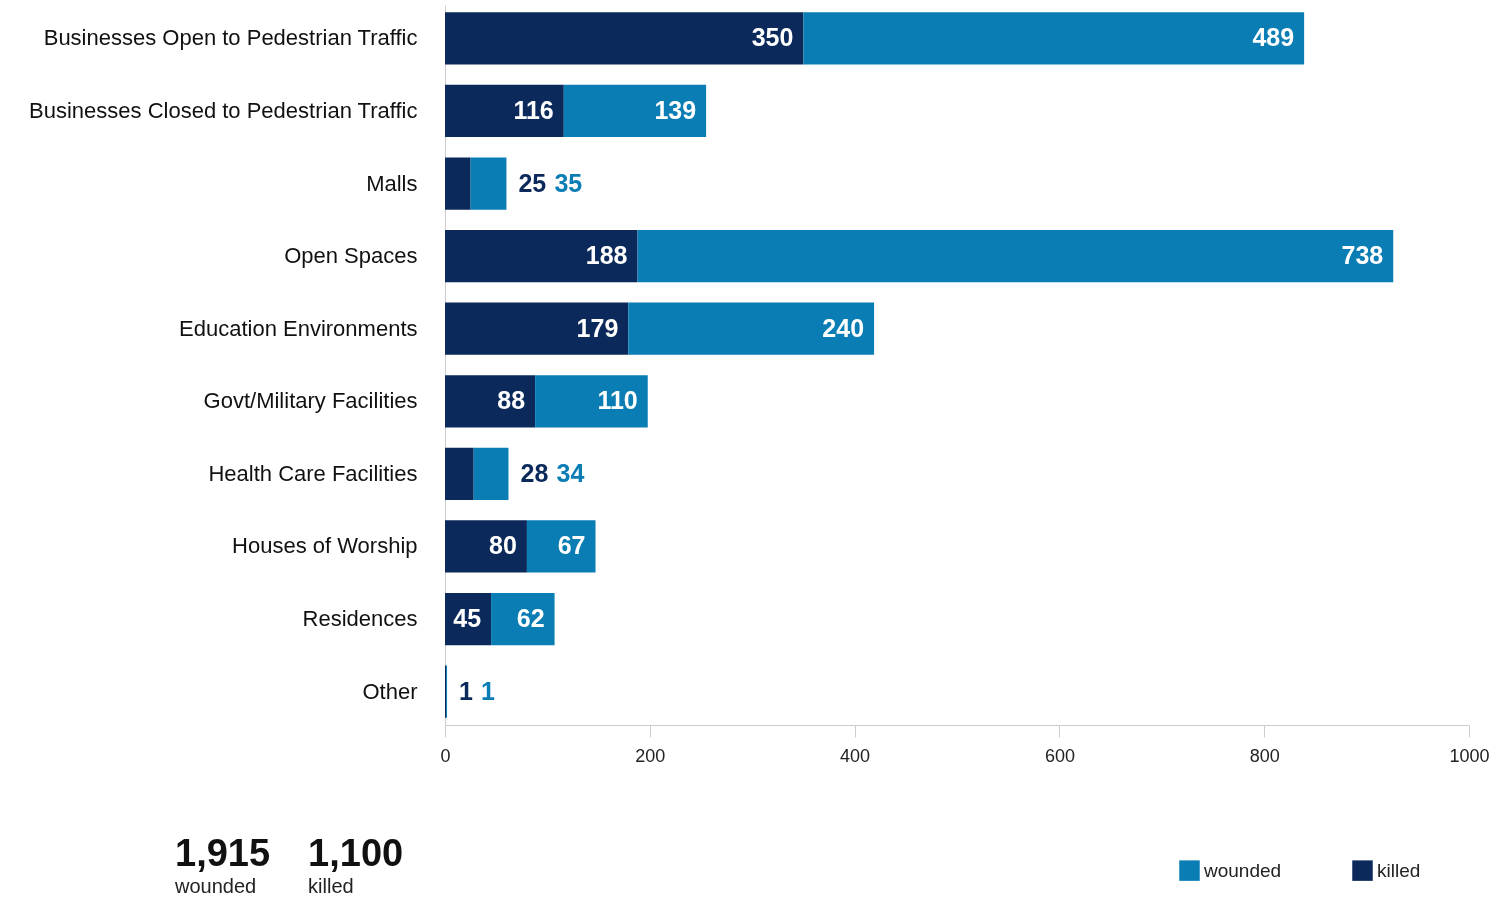 This screenshot has height=909, width=1501. Describe the element at coordinates (216, 886) in the screenshot. I see `text: wounded` at that location.